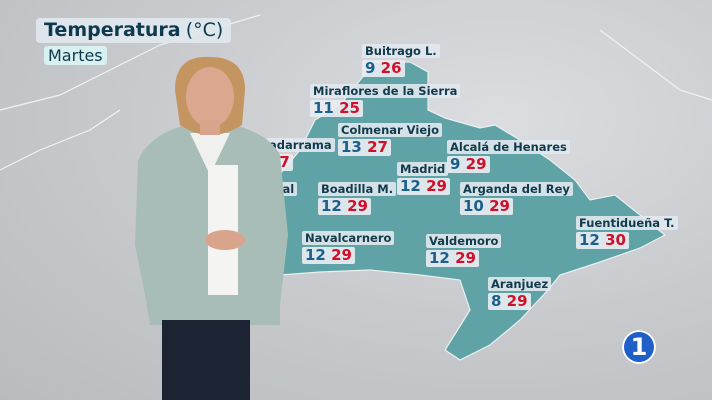 The height and width of the screenshot is (400, 712). I want to click on tve-la1-logo: 1, so click(639, 347).